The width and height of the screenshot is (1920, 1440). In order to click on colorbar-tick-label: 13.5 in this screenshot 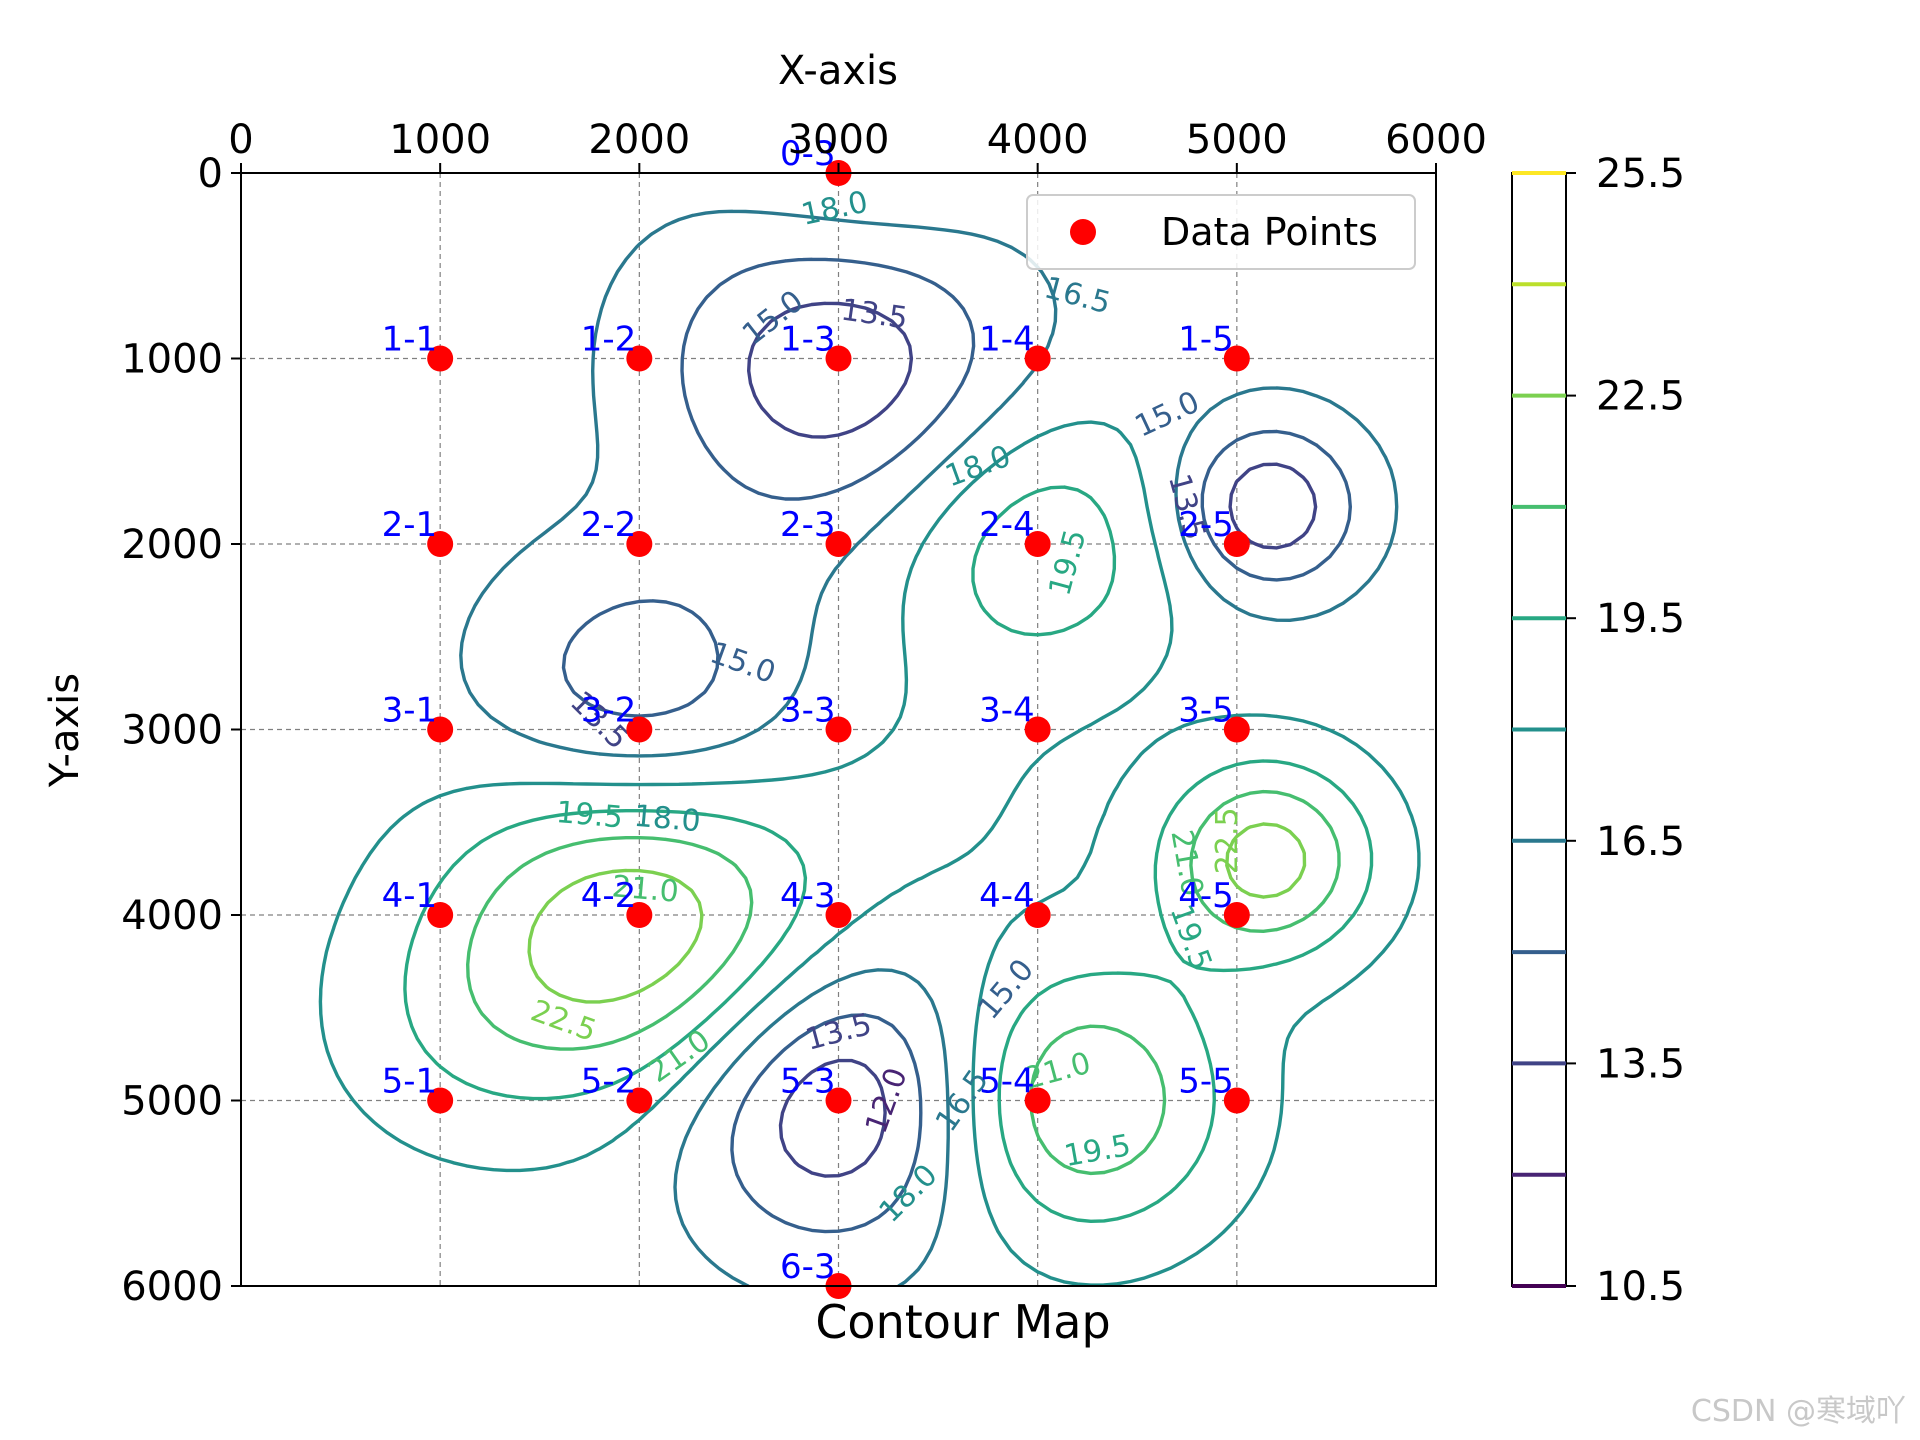, I will do `click(1640, 1064)`.